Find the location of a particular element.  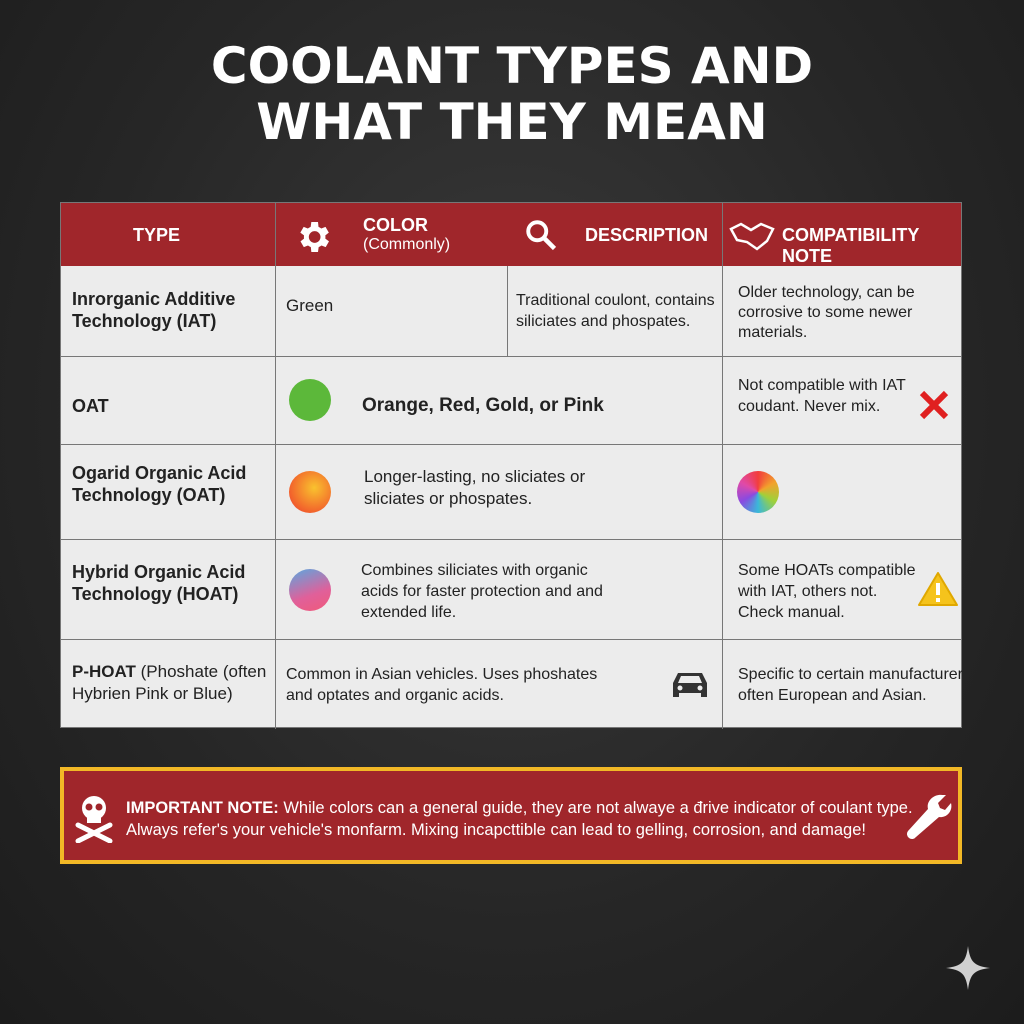

header-color: COLOR (Commonly) is located at coordinates (406, 234).